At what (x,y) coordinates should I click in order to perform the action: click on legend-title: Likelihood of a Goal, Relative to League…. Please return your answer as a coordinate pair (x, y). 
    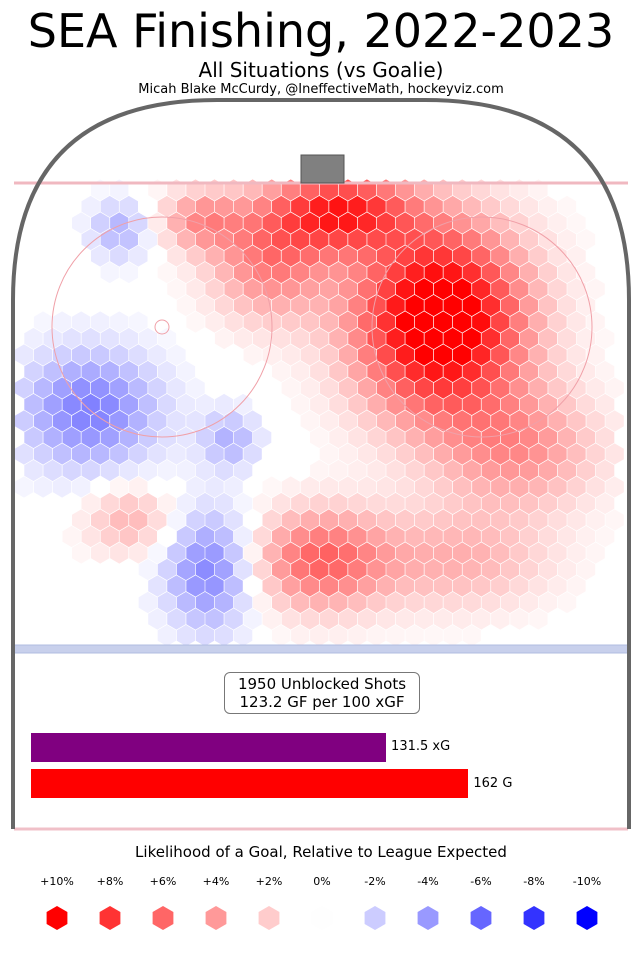
    Looking at the image, I should click on (321, 852).